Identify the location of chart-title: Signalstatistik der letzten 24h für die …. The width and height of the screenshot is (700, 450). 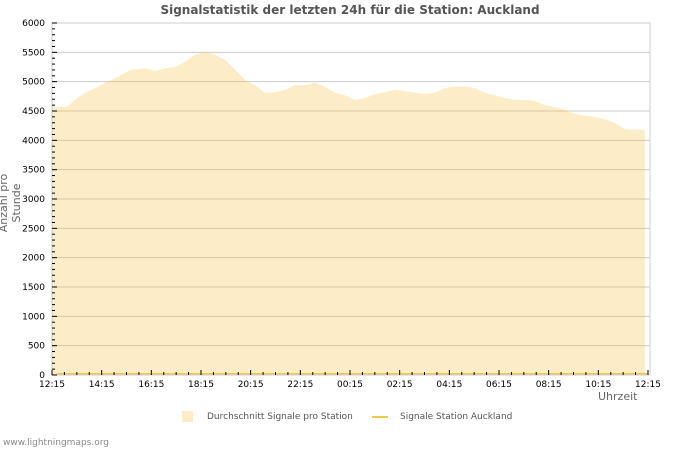
(350, 10).